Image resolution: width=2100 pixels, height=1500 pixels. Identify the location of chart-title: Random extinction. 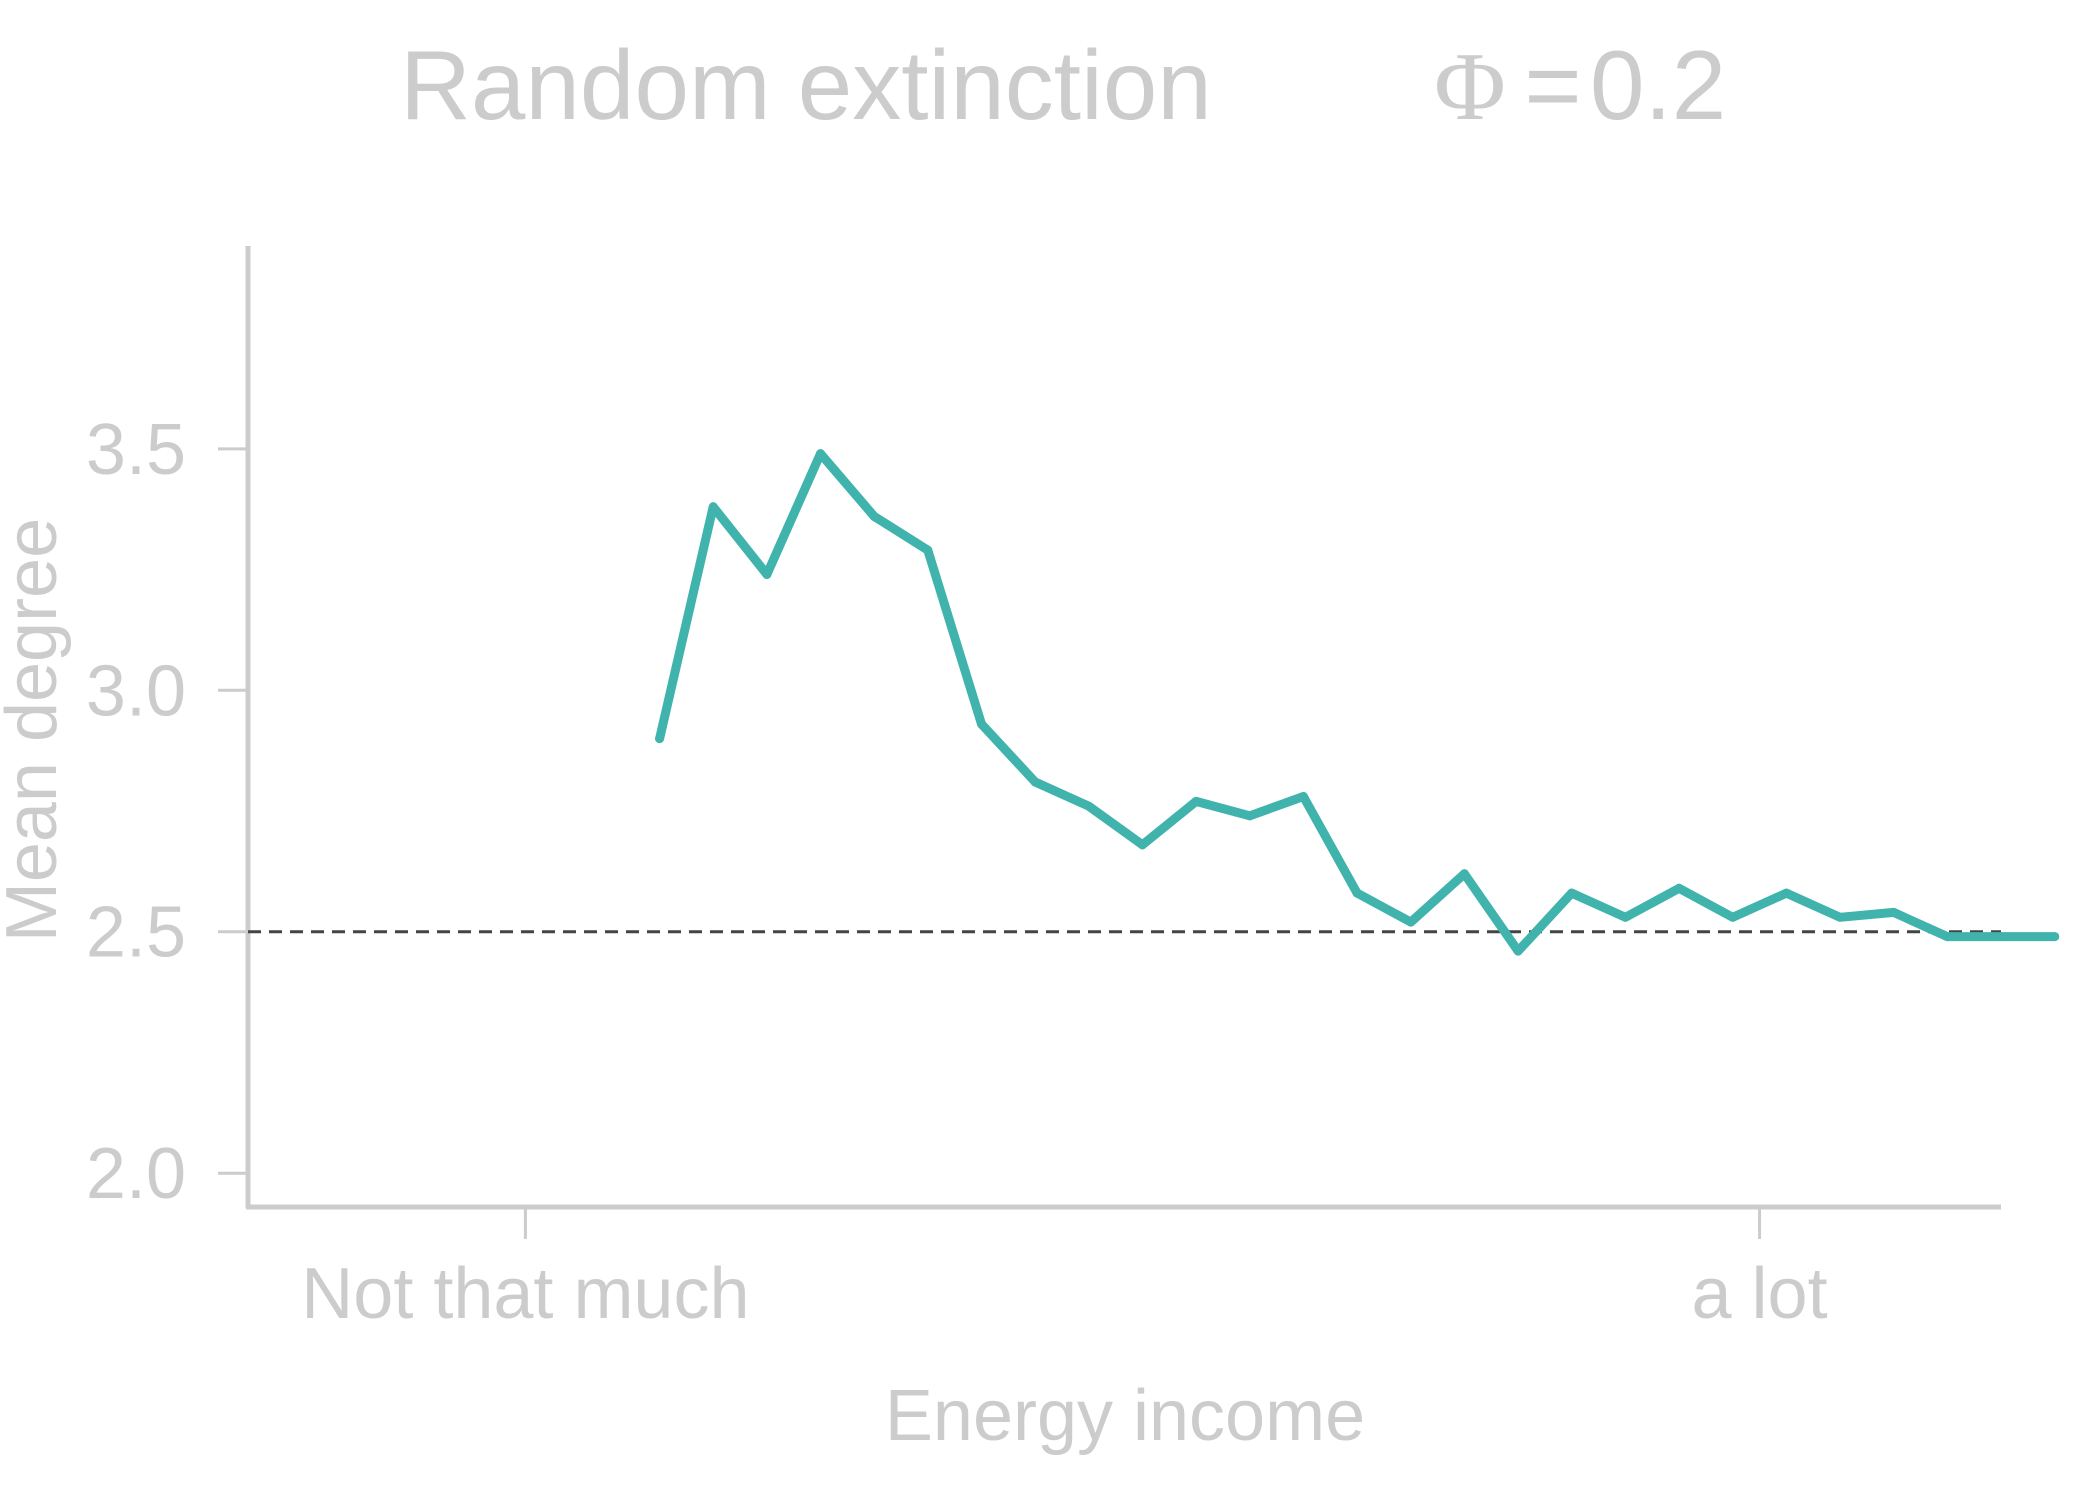
(806, 85).